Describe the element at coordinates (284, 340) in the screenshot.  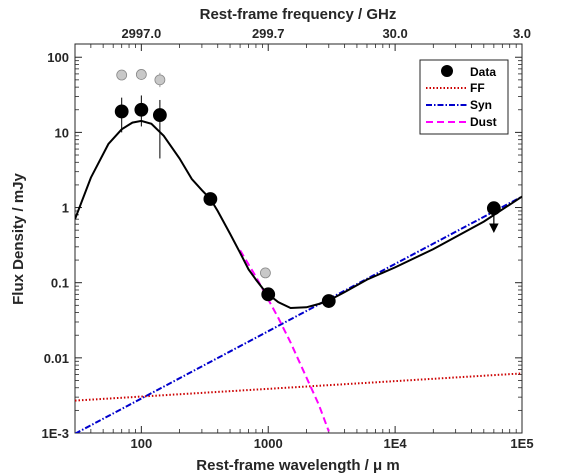
I see `dust-line` at that location.